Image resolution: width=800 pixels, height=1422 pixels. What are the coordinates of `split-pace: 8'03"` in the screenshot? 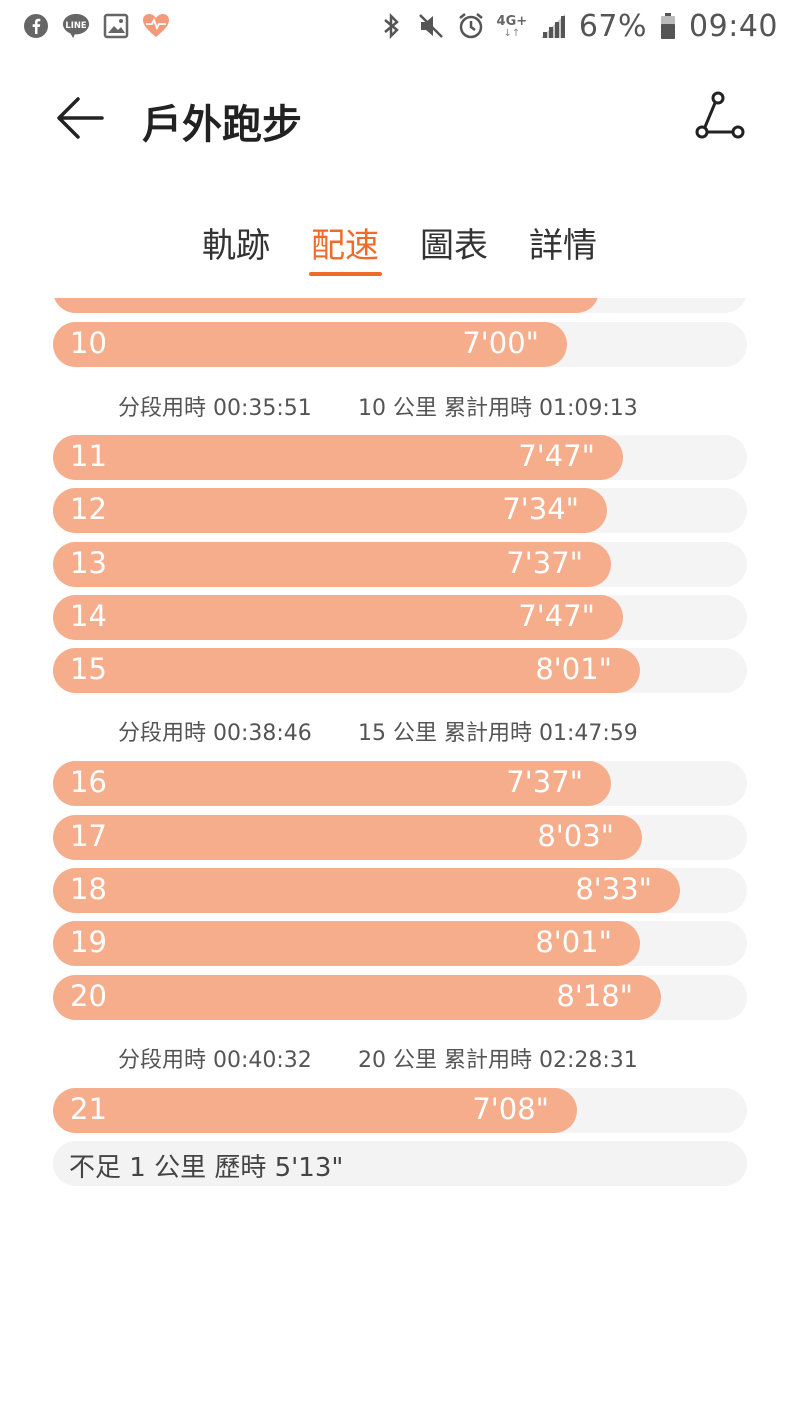 It's located at (575, 836).